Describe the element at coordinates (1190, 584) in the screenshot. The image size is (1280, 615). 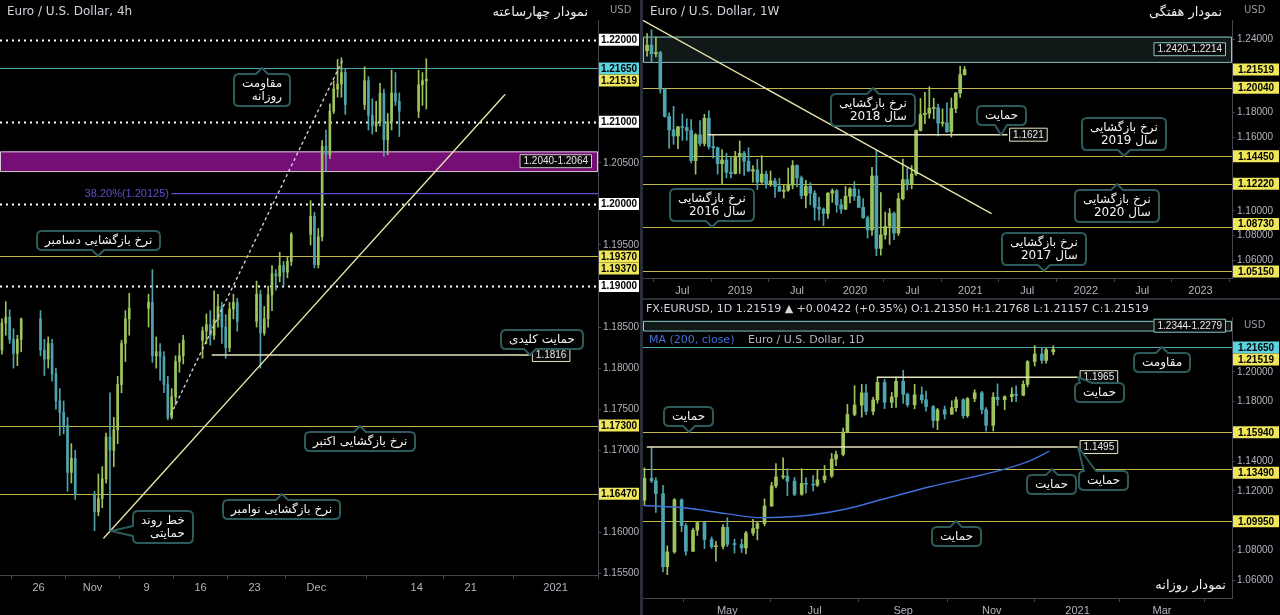
I see `annotation: نمودار روزانه` at that location.